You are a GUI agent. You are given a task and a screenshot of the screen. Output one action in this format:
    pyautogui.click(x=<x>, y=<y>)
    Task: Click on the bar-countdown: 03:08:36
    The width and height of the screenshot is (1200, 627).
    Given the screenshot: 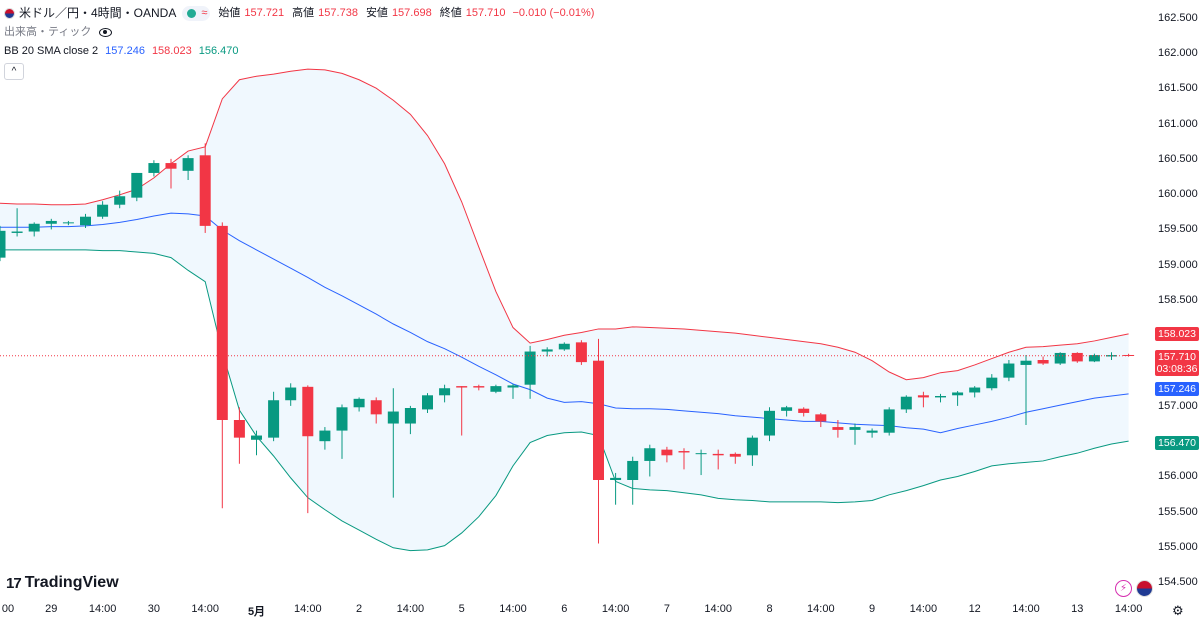 What is the action you would take?
    pyautogui.click(x=1177, y=368)
    